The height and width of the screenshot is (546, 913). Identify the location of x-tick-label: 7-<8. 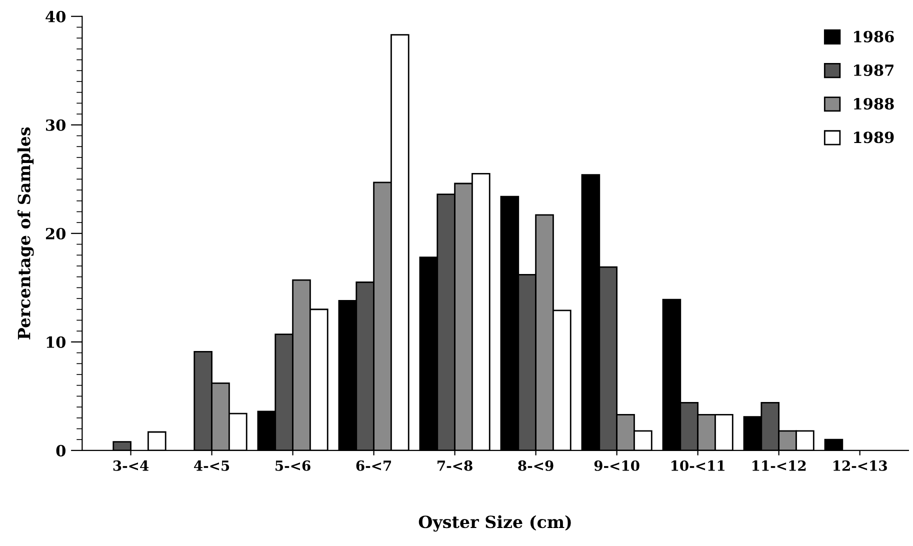
(455, 465).